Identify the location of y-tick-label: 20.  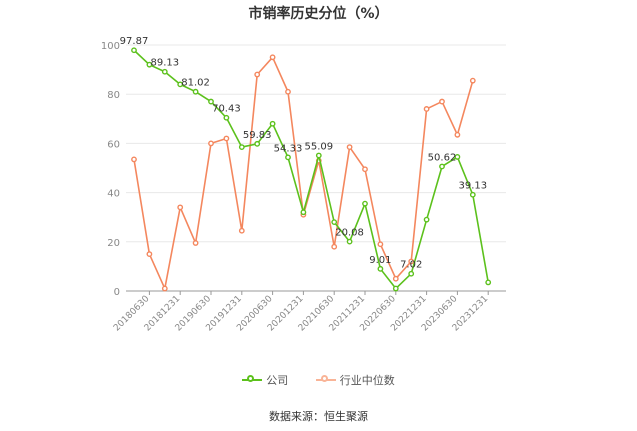
(113, 243).